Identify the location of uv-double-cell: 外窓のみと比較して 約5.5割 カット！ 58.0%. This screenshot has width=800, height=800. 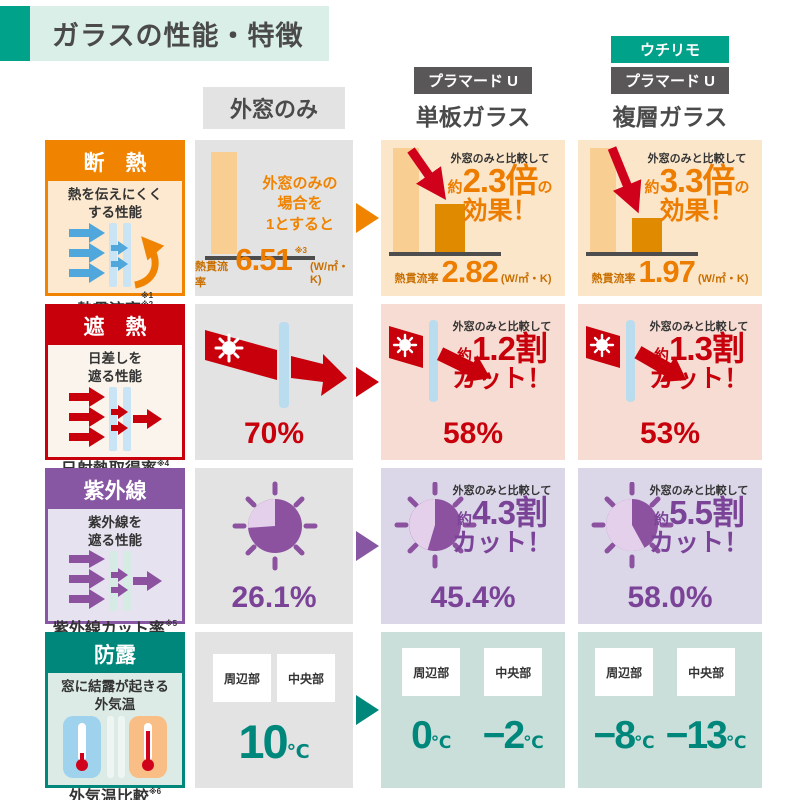
(670, 546).